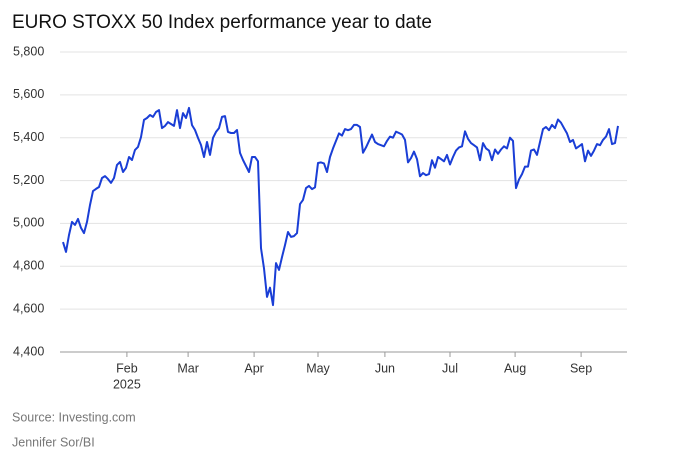 The width and height of the screenshot is (677, 466). What do you see at coordinates (515, 368) in the screenshot?
I see `x-tick-label: Aug` at bounding box center [515, 368].